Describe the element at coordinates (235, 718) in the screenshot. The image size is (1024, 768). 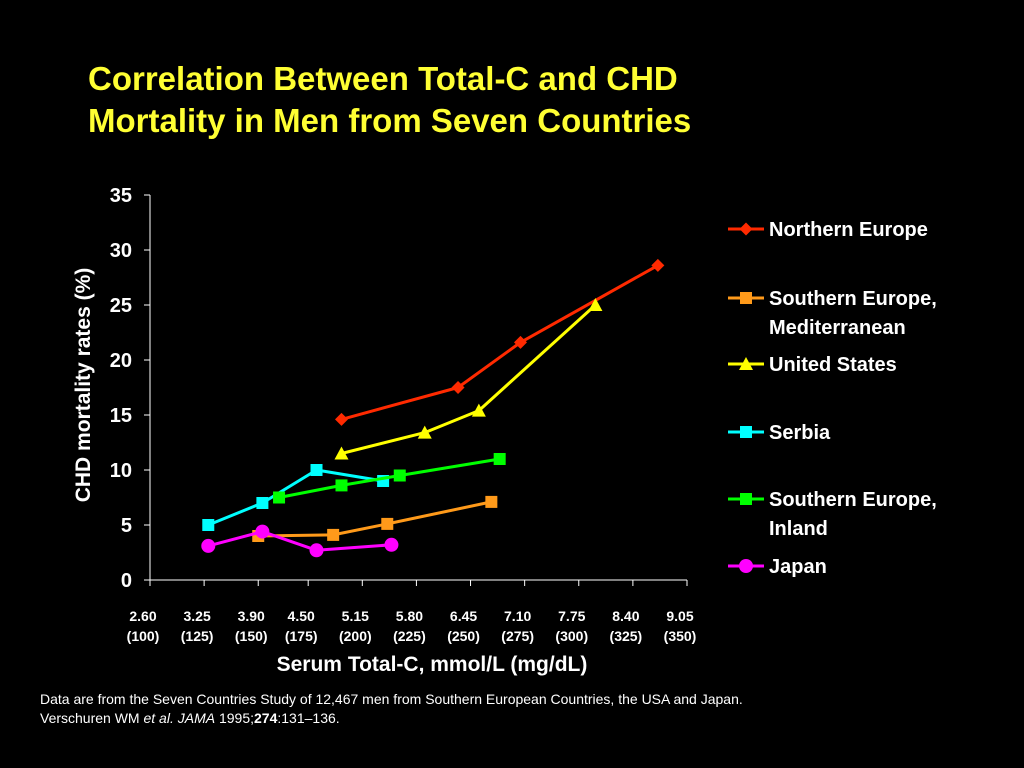
I see `footnote-ref-year: 1995;` at that location.